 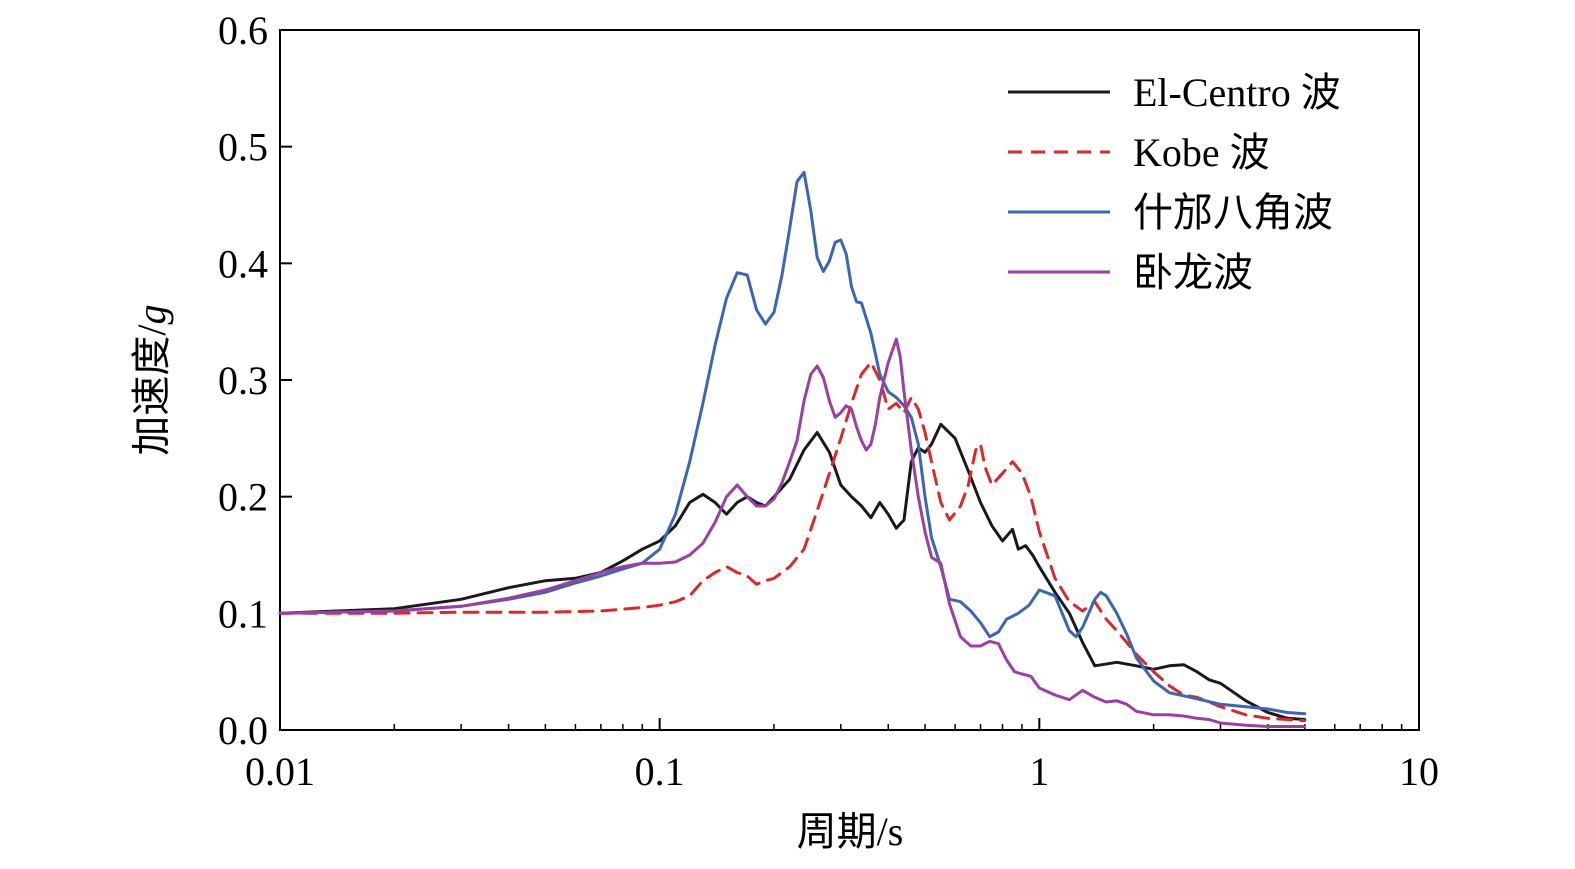 What do you see at coordinates (850, 831) in the screenshot?
I see `x-axis-title: 周期/s` at bounding box center [850, 831].